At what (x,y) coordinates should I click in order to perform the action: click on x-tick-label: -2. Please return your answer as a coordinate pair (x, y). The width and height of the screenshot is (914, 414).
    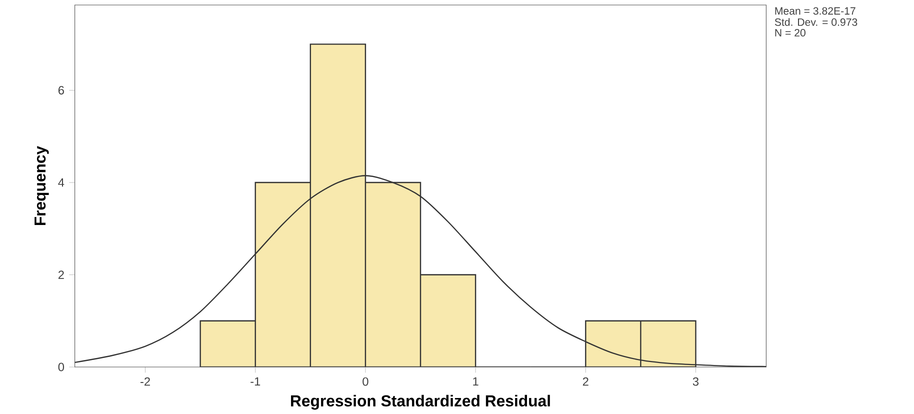
    Looking at the image, I should click on (145, 382).